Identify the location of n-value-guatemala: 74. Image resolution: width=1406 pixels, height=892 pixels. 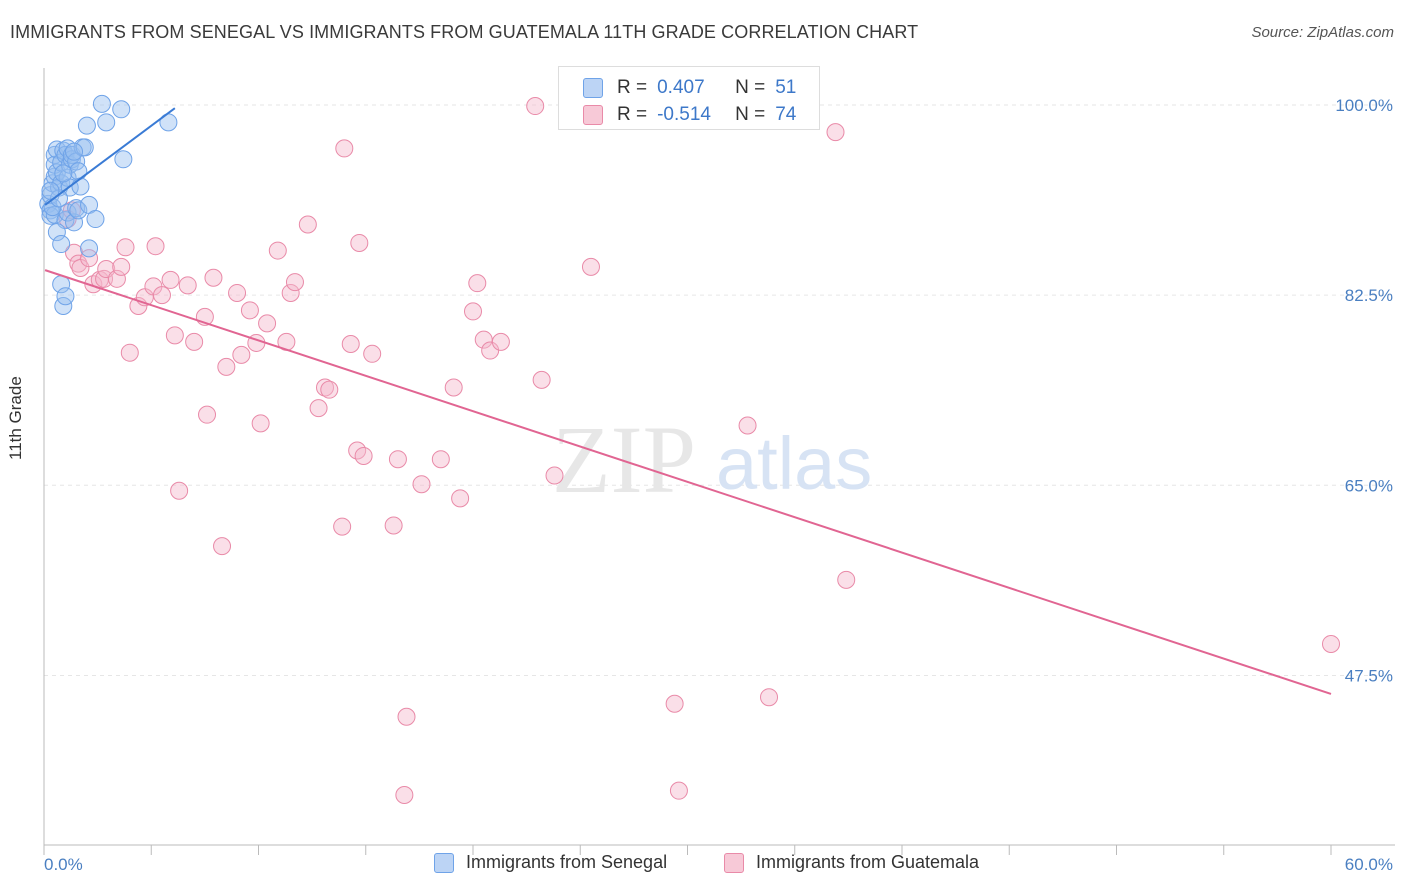
(786, 114).